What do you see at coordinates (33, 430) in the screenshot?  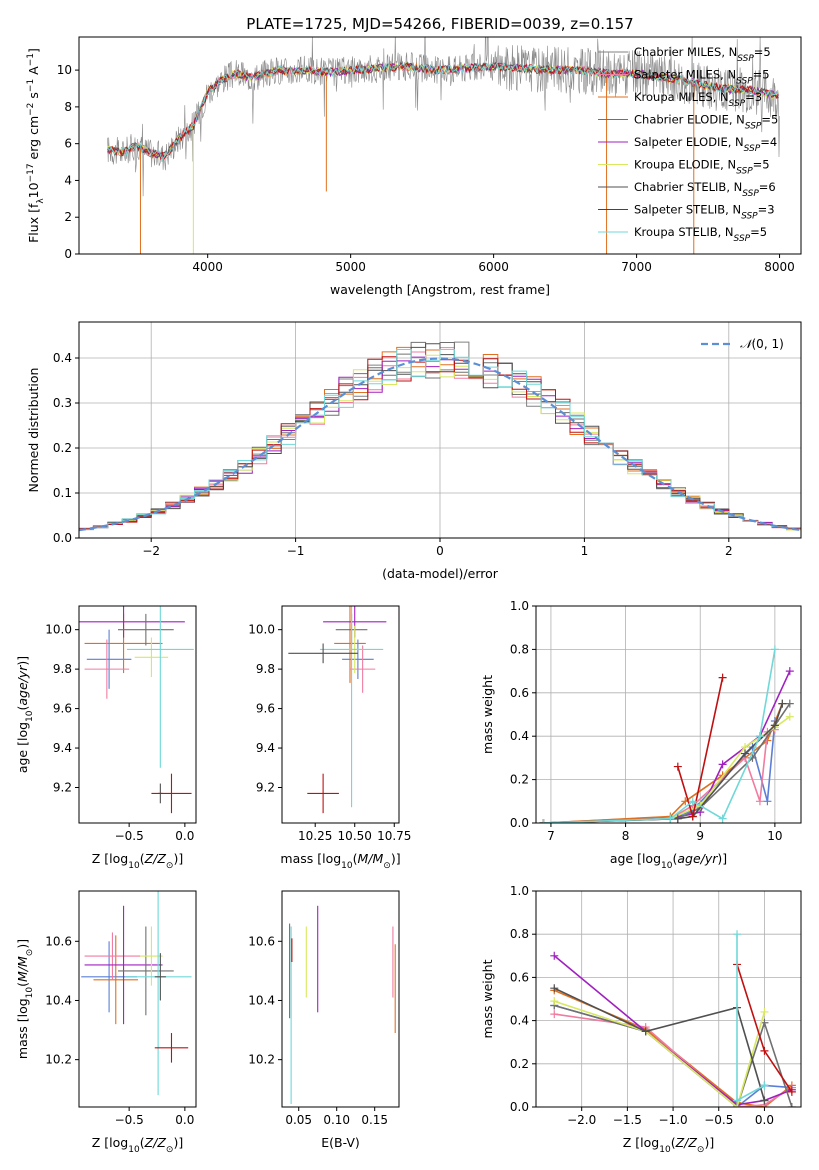 I see `y-axis-title: Normed distribution` at bounding box center [33, 430].